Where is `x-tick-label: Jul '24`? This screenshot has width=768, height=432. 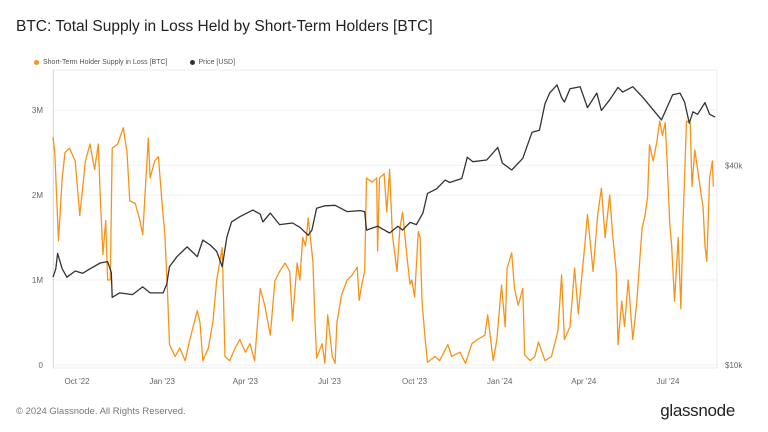
x-tick-label: Jul '24 is located at coordinates (668, 381).